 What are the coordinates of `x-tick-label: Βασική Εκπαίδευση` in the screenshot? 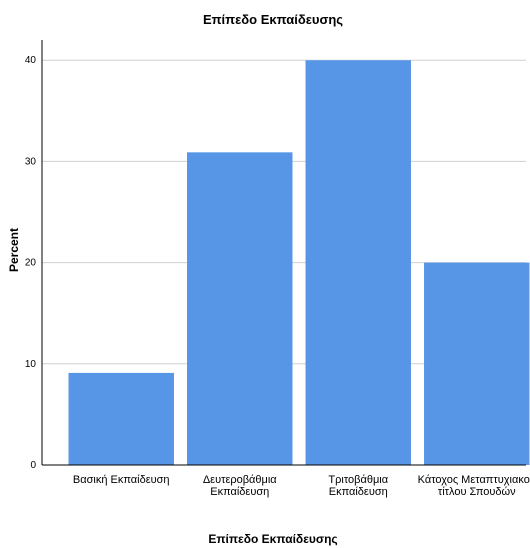 It's located at (121, 480).